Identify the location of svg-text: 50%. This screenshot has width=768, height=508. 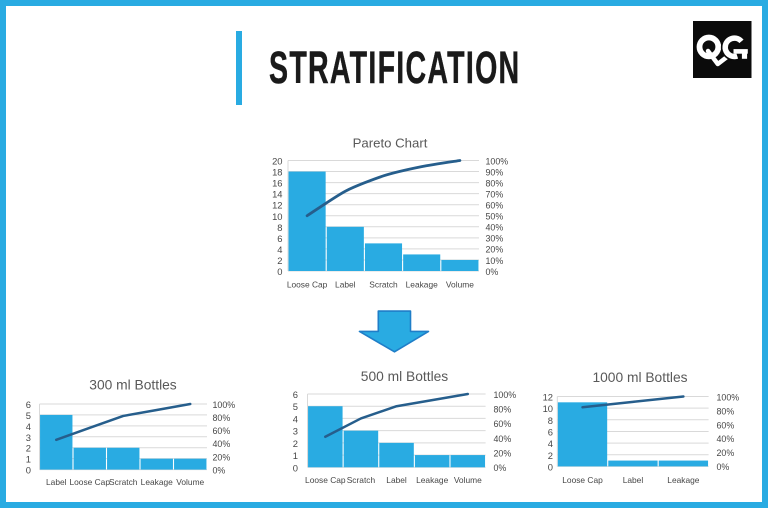
(495, 217).